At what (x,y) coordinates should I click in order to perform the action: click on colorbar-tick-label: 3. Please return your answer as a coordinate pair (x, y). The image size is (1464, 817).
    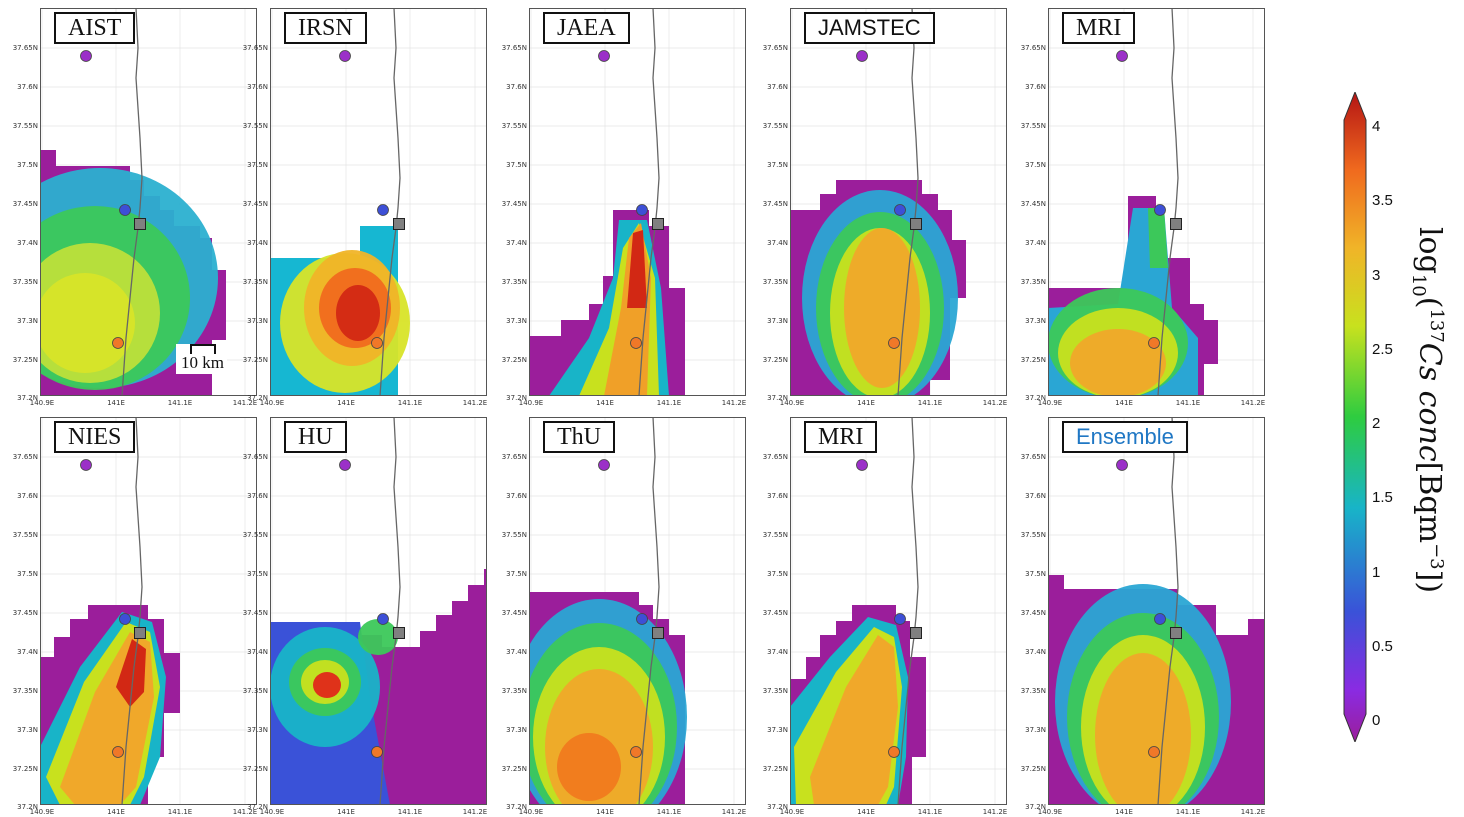
    Looking at the image, I should click on (1376, 275).